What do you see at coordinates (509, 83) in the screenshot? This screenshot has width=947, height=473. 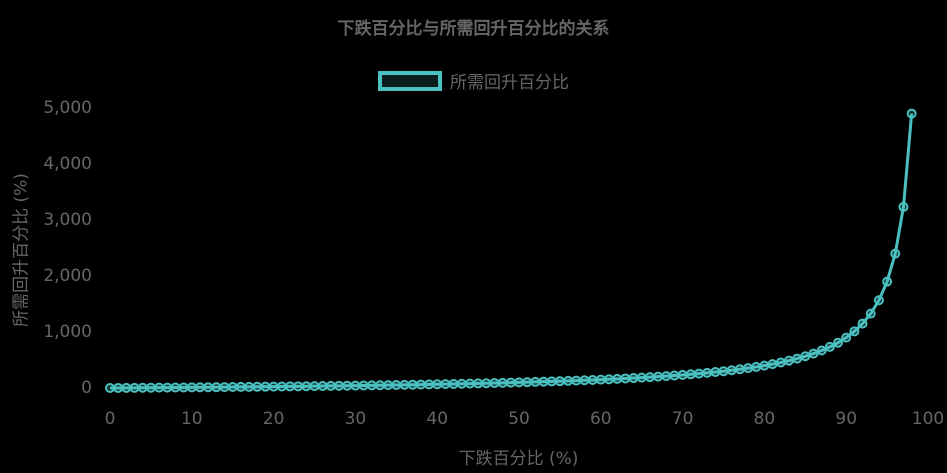 I see `legend-label: 所需回升百分比` at bounding box center [509, 83].